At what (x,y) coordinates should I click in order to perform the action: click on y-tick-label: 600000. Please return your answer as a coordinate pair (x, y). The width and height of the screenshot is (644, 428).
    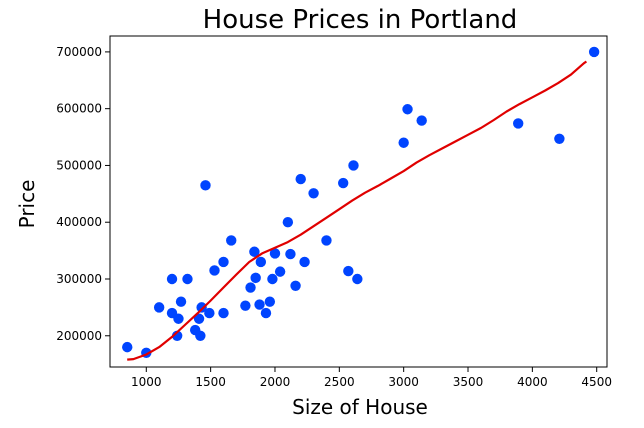
    Looking at the image, I should click on (79, 109).